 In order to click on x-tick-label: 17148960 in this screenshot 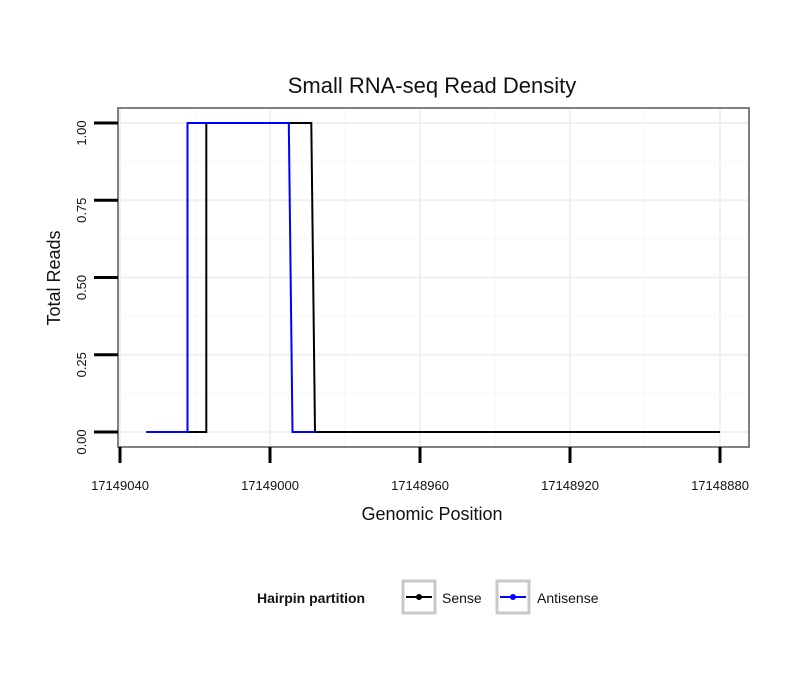, I will do `click(420, 485)`.